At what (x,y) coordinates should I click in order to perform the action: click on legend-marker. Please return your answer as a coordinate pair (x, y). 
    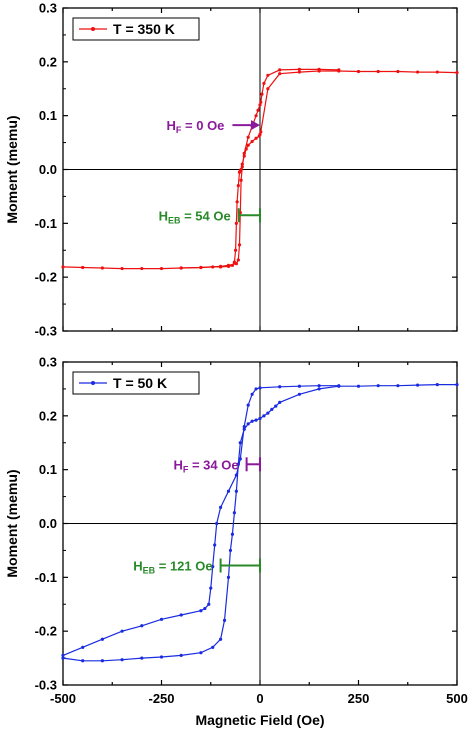
    Looking at the image, I should click on (93, 383).